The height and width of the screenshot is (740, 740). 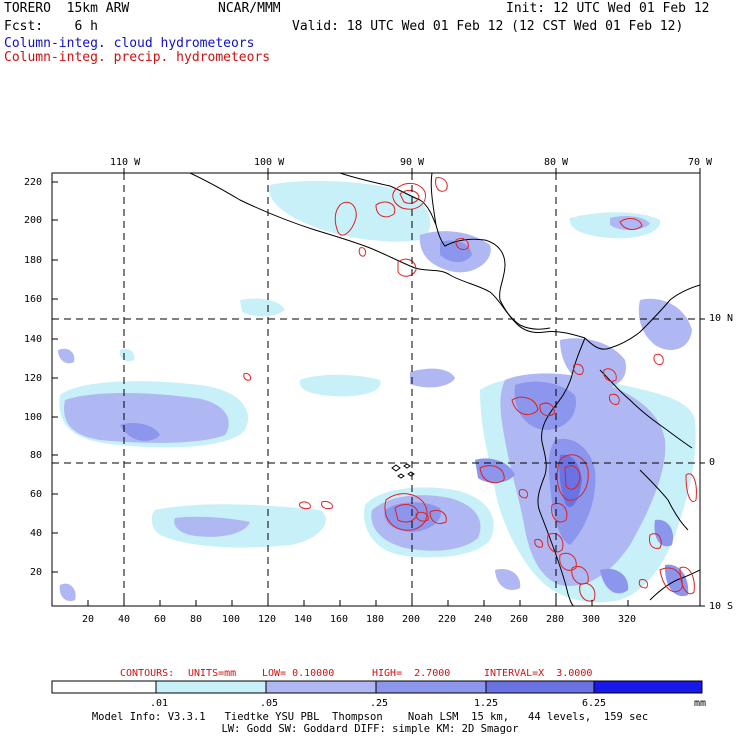 What do you see at coordinates (249, 8) in the screenshot?
I see `center-name: NCAR/MMM` at bounding box center [249, 8].